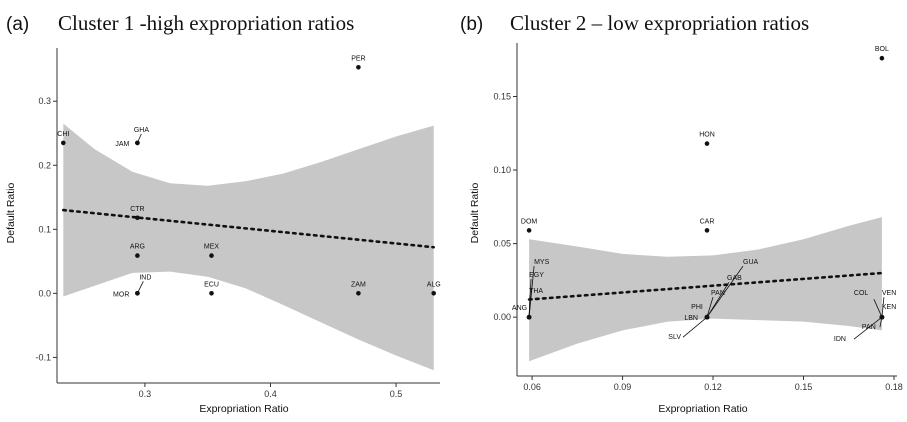  What do you see at coordinates (122, 144) in the screenshot?
I see `panel-a-point-label-jam: JAM` at bounding box center [122, 144].